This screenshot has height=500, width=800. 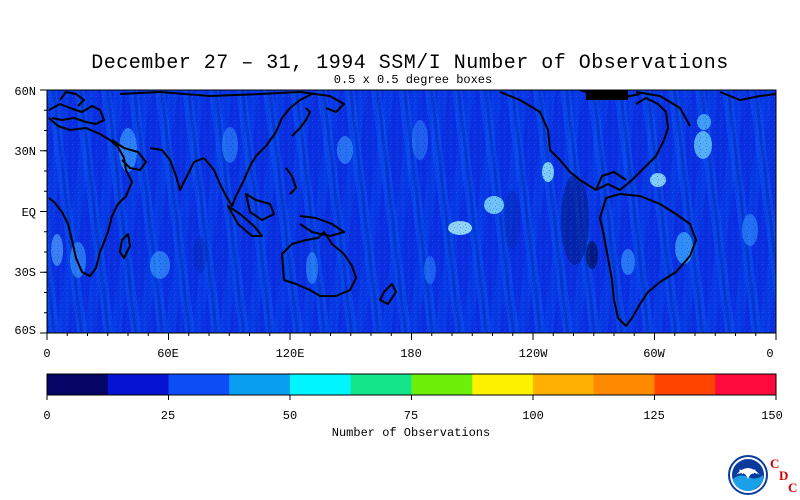 I want to click on noaa-logo: NOAA, so click(x=748, y=475).